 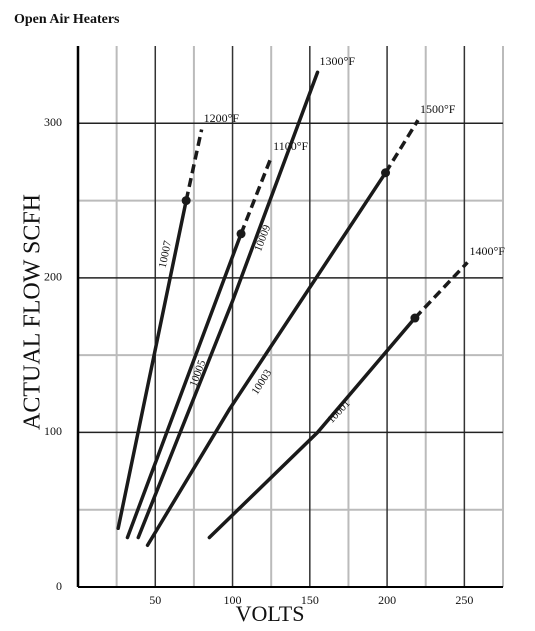 What do you see at coordinates (233, 600) in the screenshot?
I see `x-tick-label: 100` at bounding box center [233, 600].